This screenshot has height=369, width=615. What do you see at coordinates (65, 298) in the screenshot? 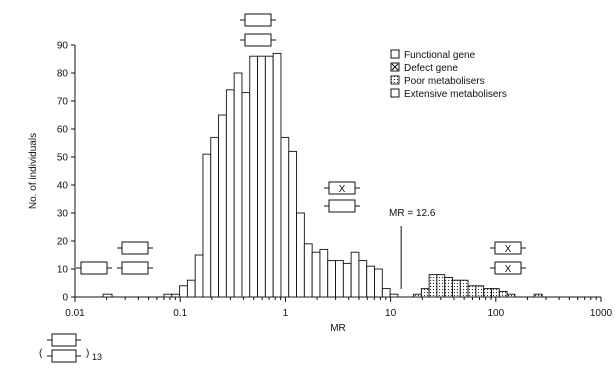
I see `y-tick-label-0: 0` at bounding box center [65, 298].